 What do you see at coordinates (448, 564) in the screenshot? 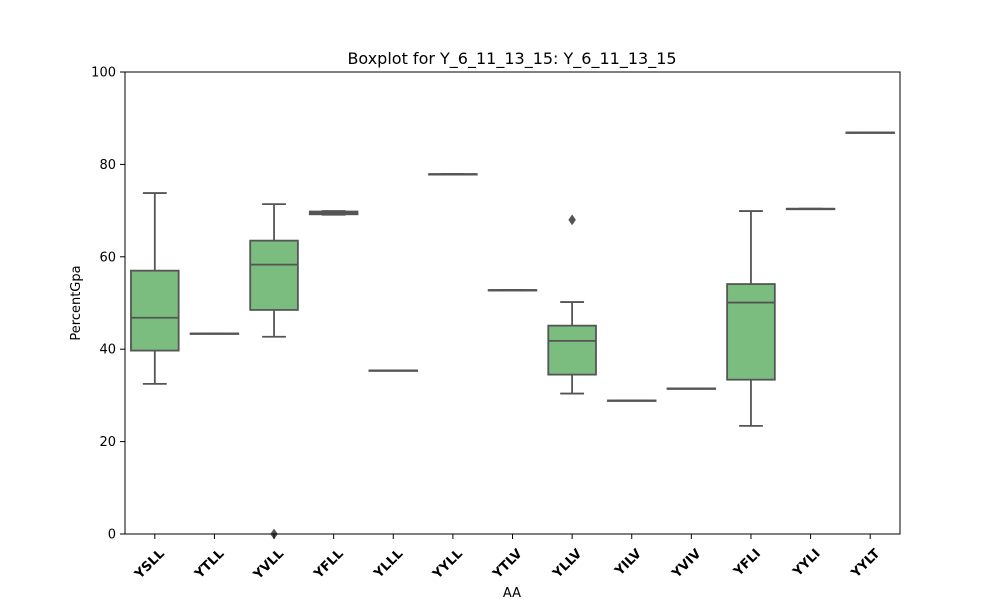
I see `x-tick-label: YYLL` at bounding box center [448, 564].